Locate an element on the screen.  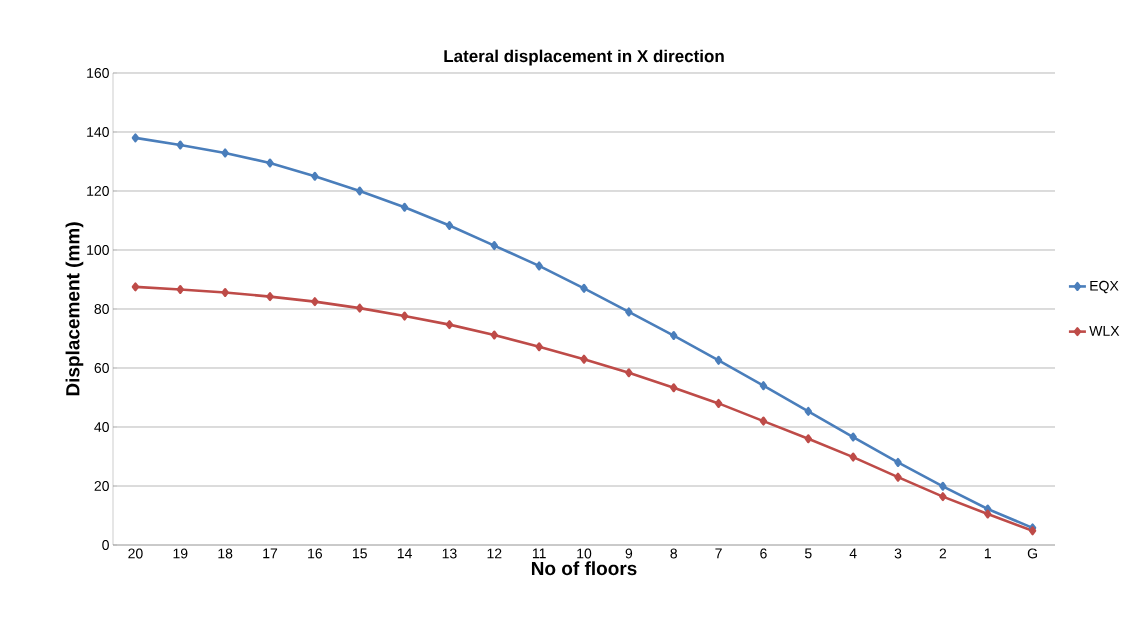
x-tick-label: 12 is located at coordinates (494, 553).